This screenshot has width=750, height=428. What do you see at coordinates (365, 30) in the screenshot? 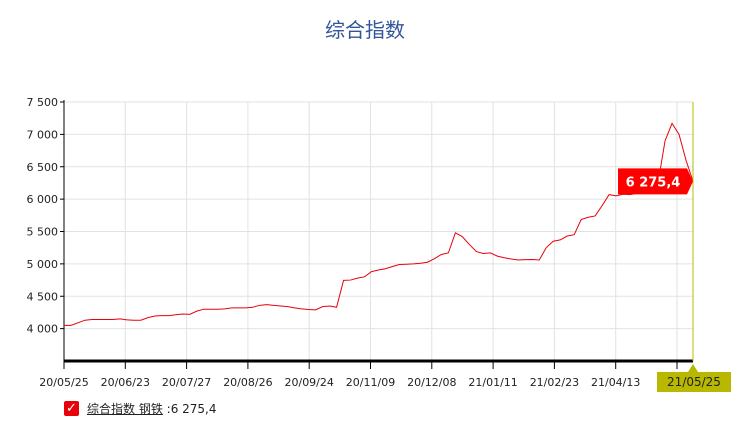
I see `chart-title: 综合指数` at bounding box center [365, 30].